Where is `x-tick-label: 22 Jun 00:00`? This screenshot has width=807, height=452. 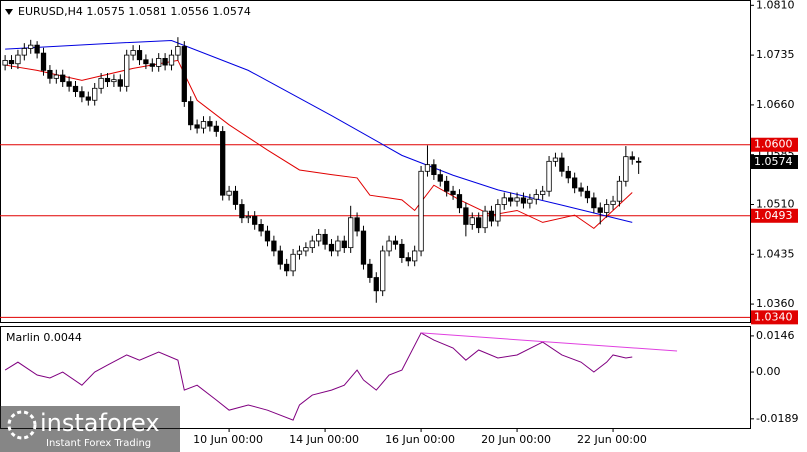
x-tick-label: 22 Jun 00:00 is located at coordinates (612, 439).